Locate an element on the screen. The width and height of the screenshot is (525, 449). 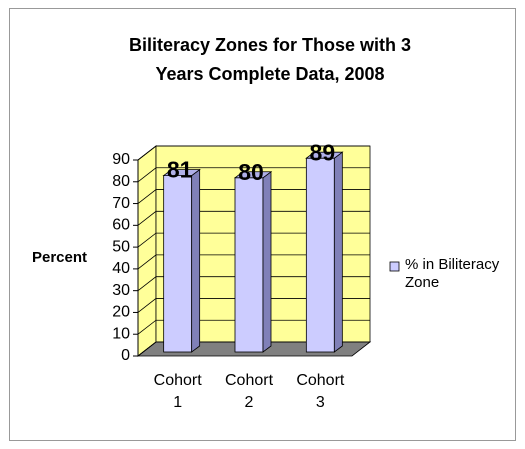
y-tick-label: 0 is located at coordinates (125, 355).